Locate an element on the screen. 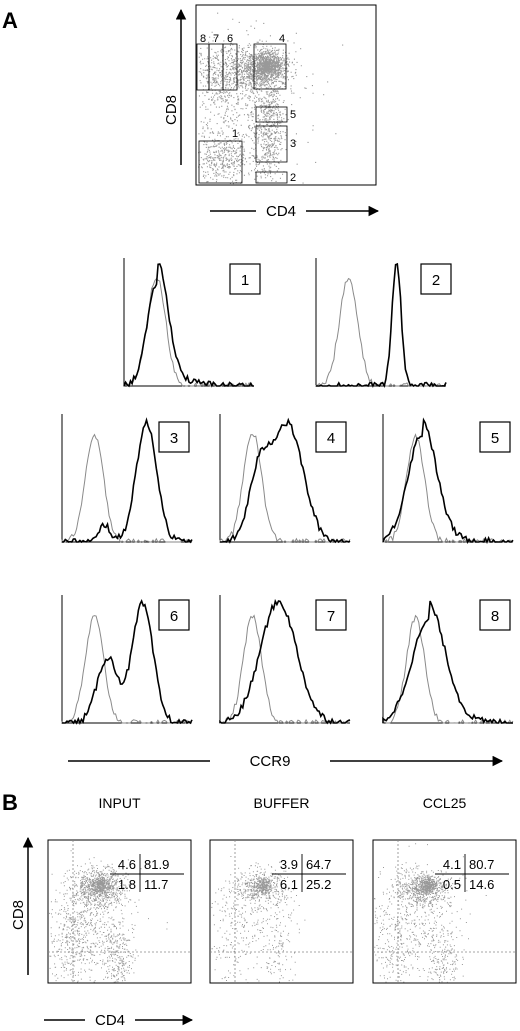 The image size is (520, 1031). histogram-label: 5 is located at coordinates (495, 438).